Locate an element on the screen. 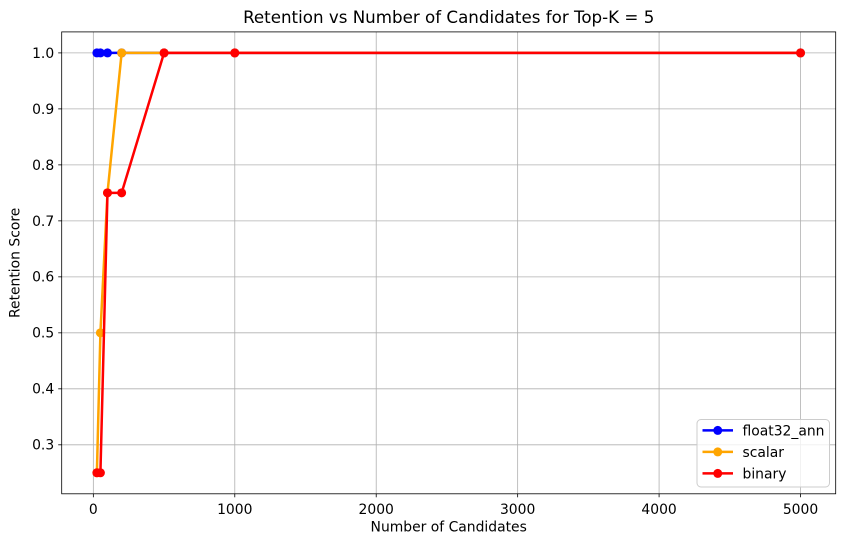 Image resolution: width=845 pixels, height=548 pixels. x-axis-tick-label: 5000 is located at coordinates (800, 510).